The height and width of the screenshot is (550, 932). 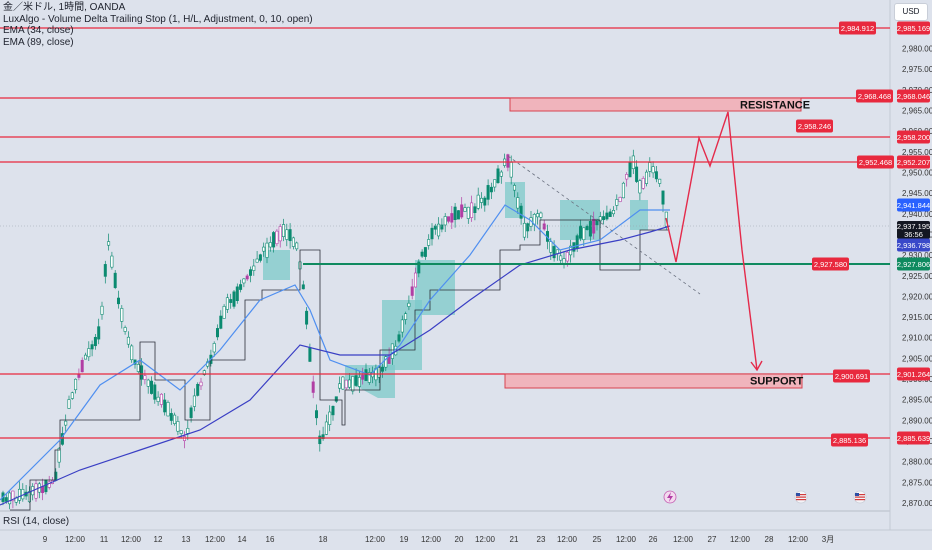 What do you see at coordinates (38, 30) in the screenshot?
I see `indicator-ema-34: EMA (34, close)` at bounding box center [38, 30].